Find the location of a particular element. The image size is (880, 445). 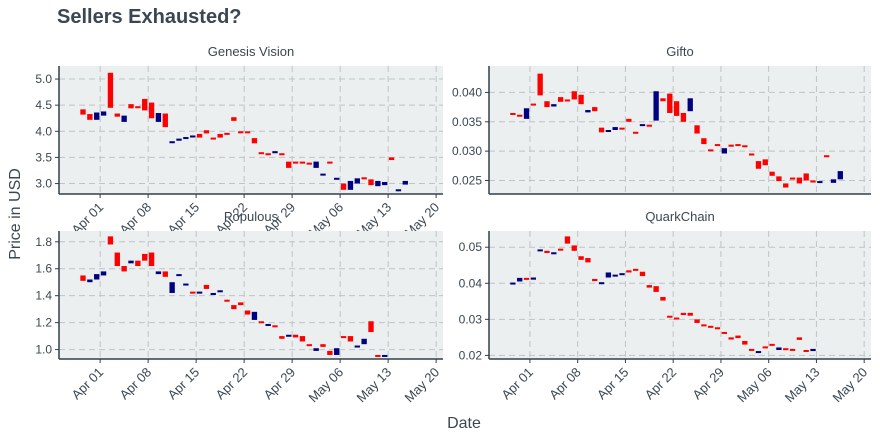

y-tick-label: 0.025 is located at coordinates (467, 180).